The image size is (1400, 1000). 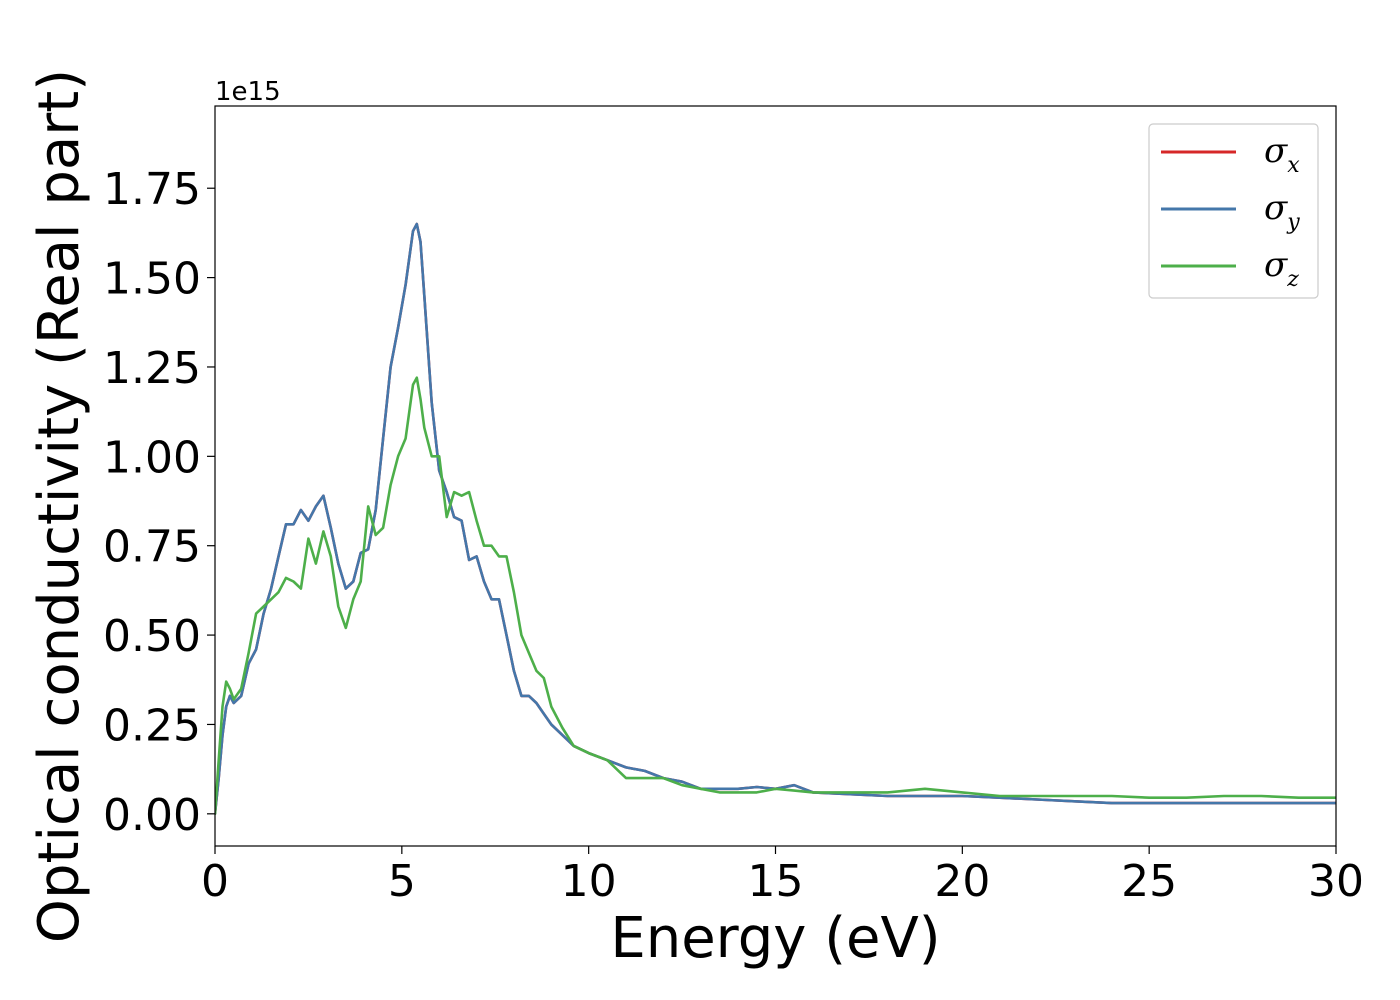 I want to click on y-tick-label: 1.00, so click(x=152, y=457).